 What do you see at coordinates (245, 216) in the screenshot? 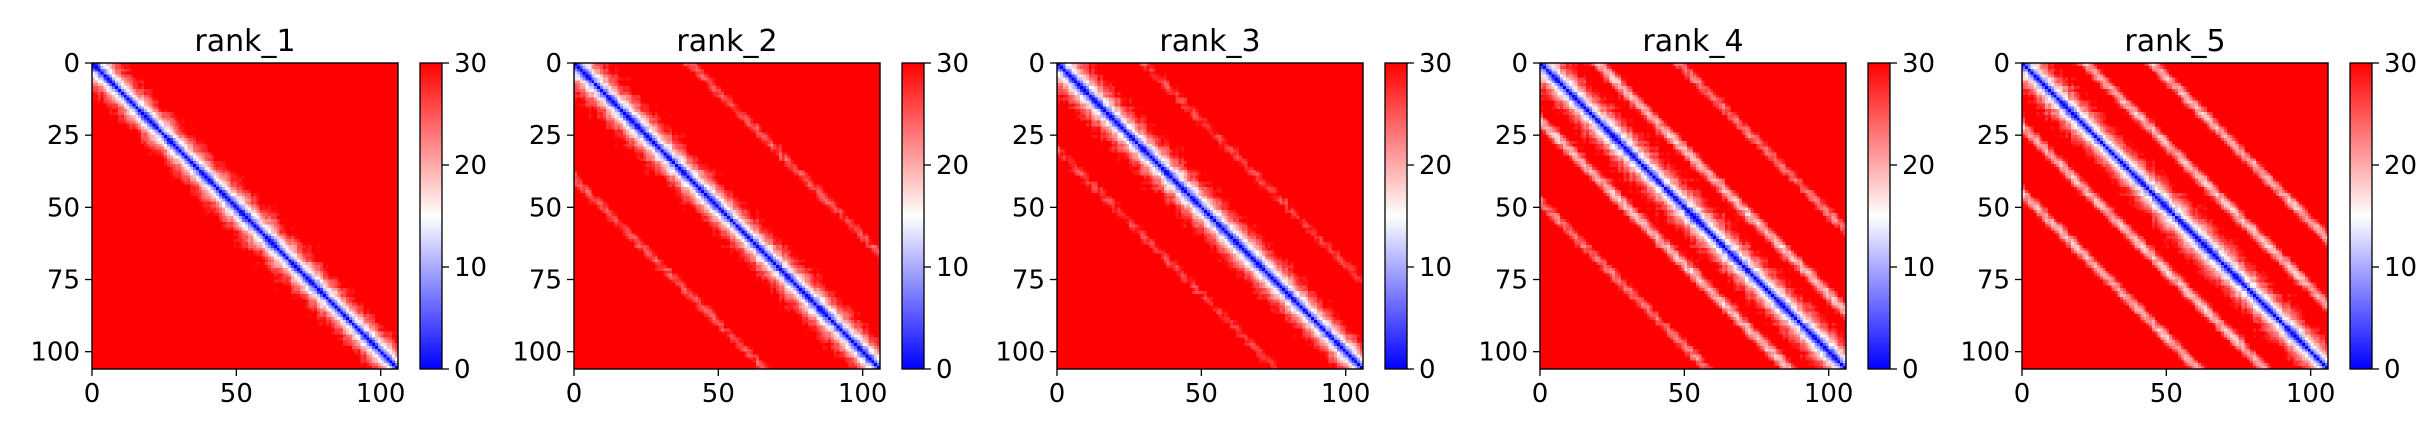
I see `heatmap-cells` at bounding box center [245, 216].